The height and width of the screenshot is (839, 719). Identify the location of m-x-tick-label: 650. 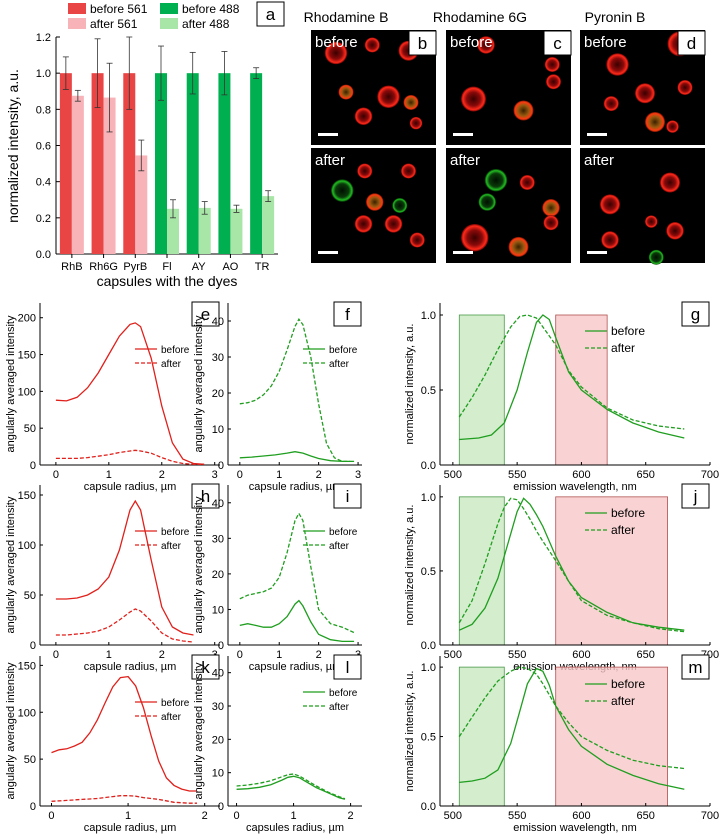
(646, 816).